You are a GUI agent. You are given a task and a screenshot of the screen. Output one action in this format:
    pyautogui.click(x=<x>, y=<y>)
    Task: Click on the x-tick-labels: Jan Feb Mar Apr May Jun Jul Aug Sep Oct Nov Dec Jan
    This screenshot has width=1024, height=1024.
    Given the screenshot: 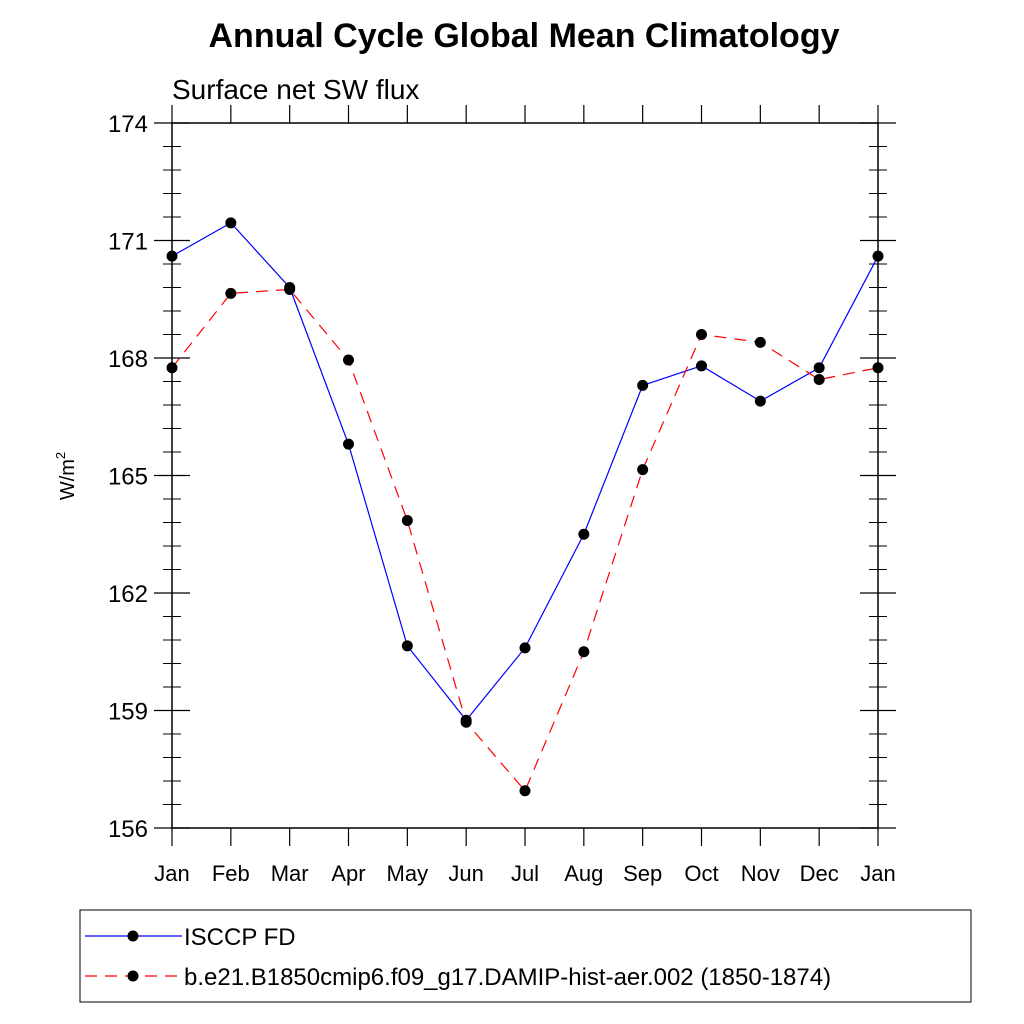 What is the action you would take?
    pyautogui.click(x=524, y=873)
    